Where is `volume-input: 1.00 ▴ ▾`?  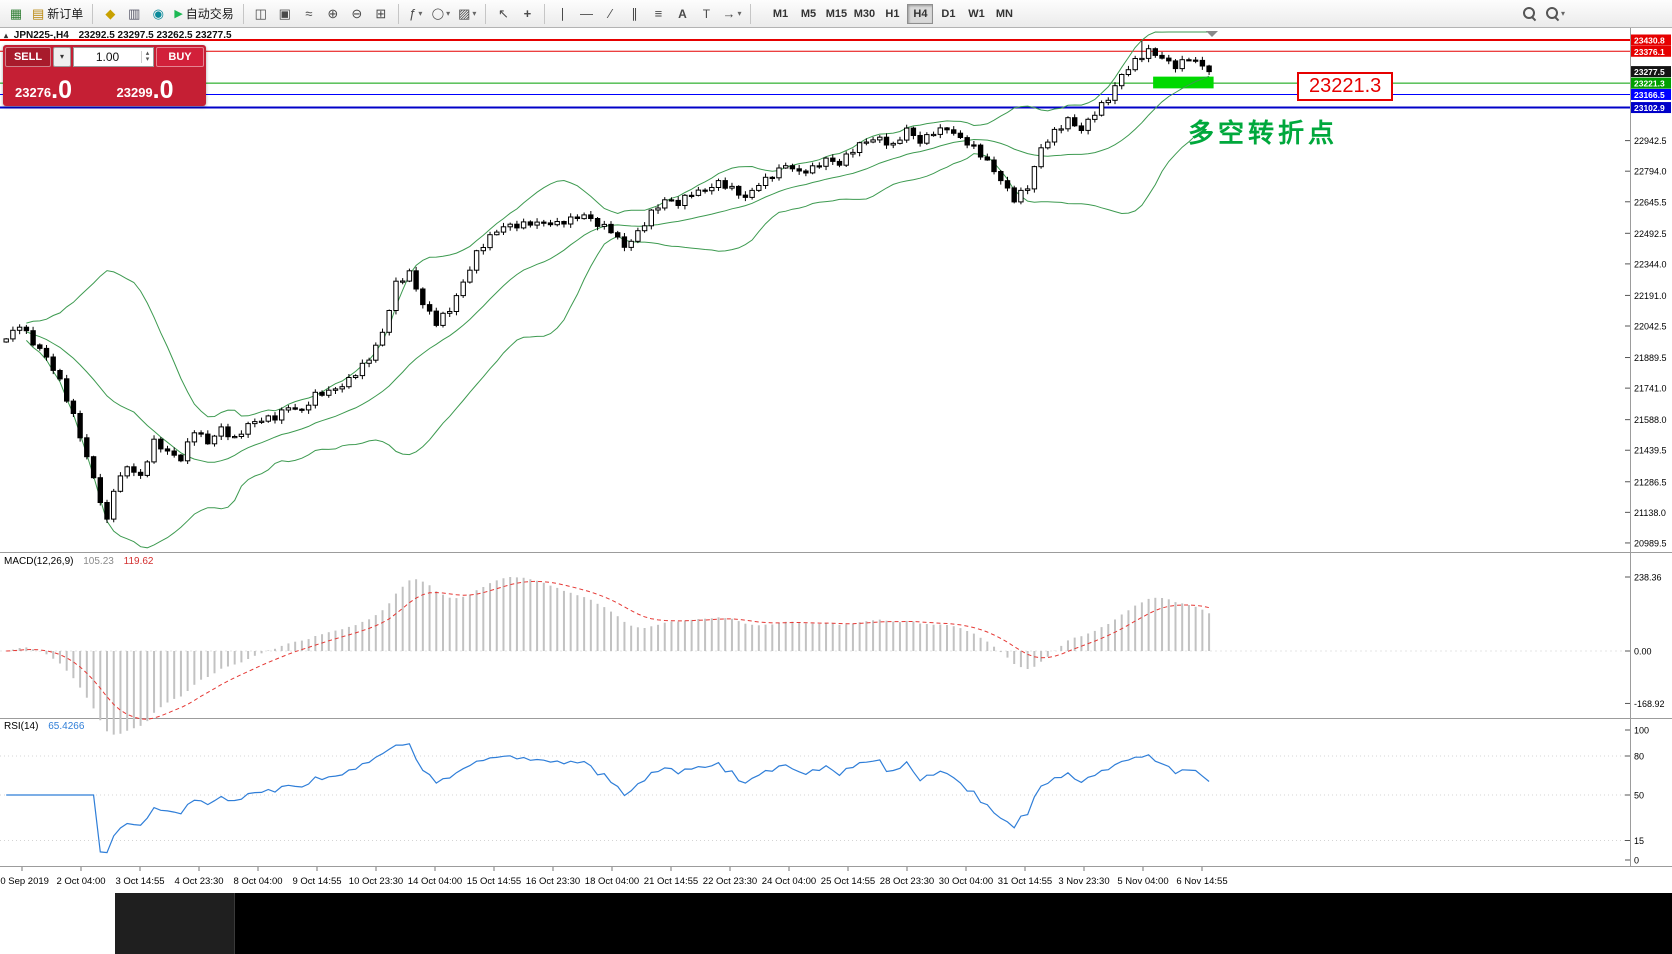
volume-input: 1.00 ▴ ▾ is located at coordinates (113, 56).